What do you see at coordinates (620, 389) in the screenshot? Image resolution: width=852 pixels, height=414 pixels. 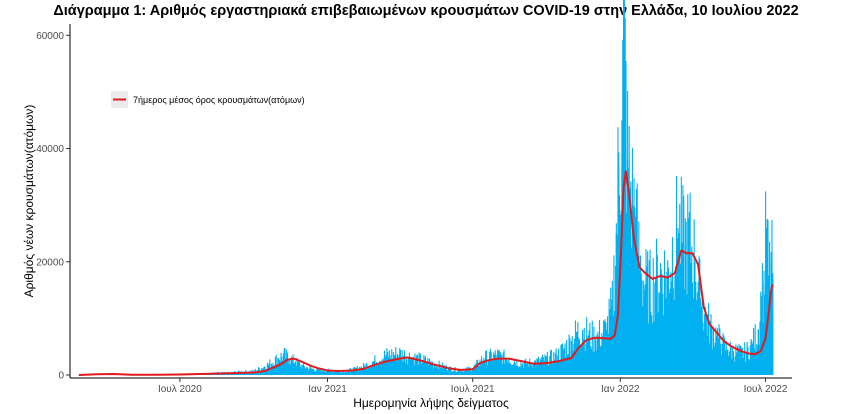 I see `x-tick-label: Ιαν 2022` at bounding box center [620, 389].